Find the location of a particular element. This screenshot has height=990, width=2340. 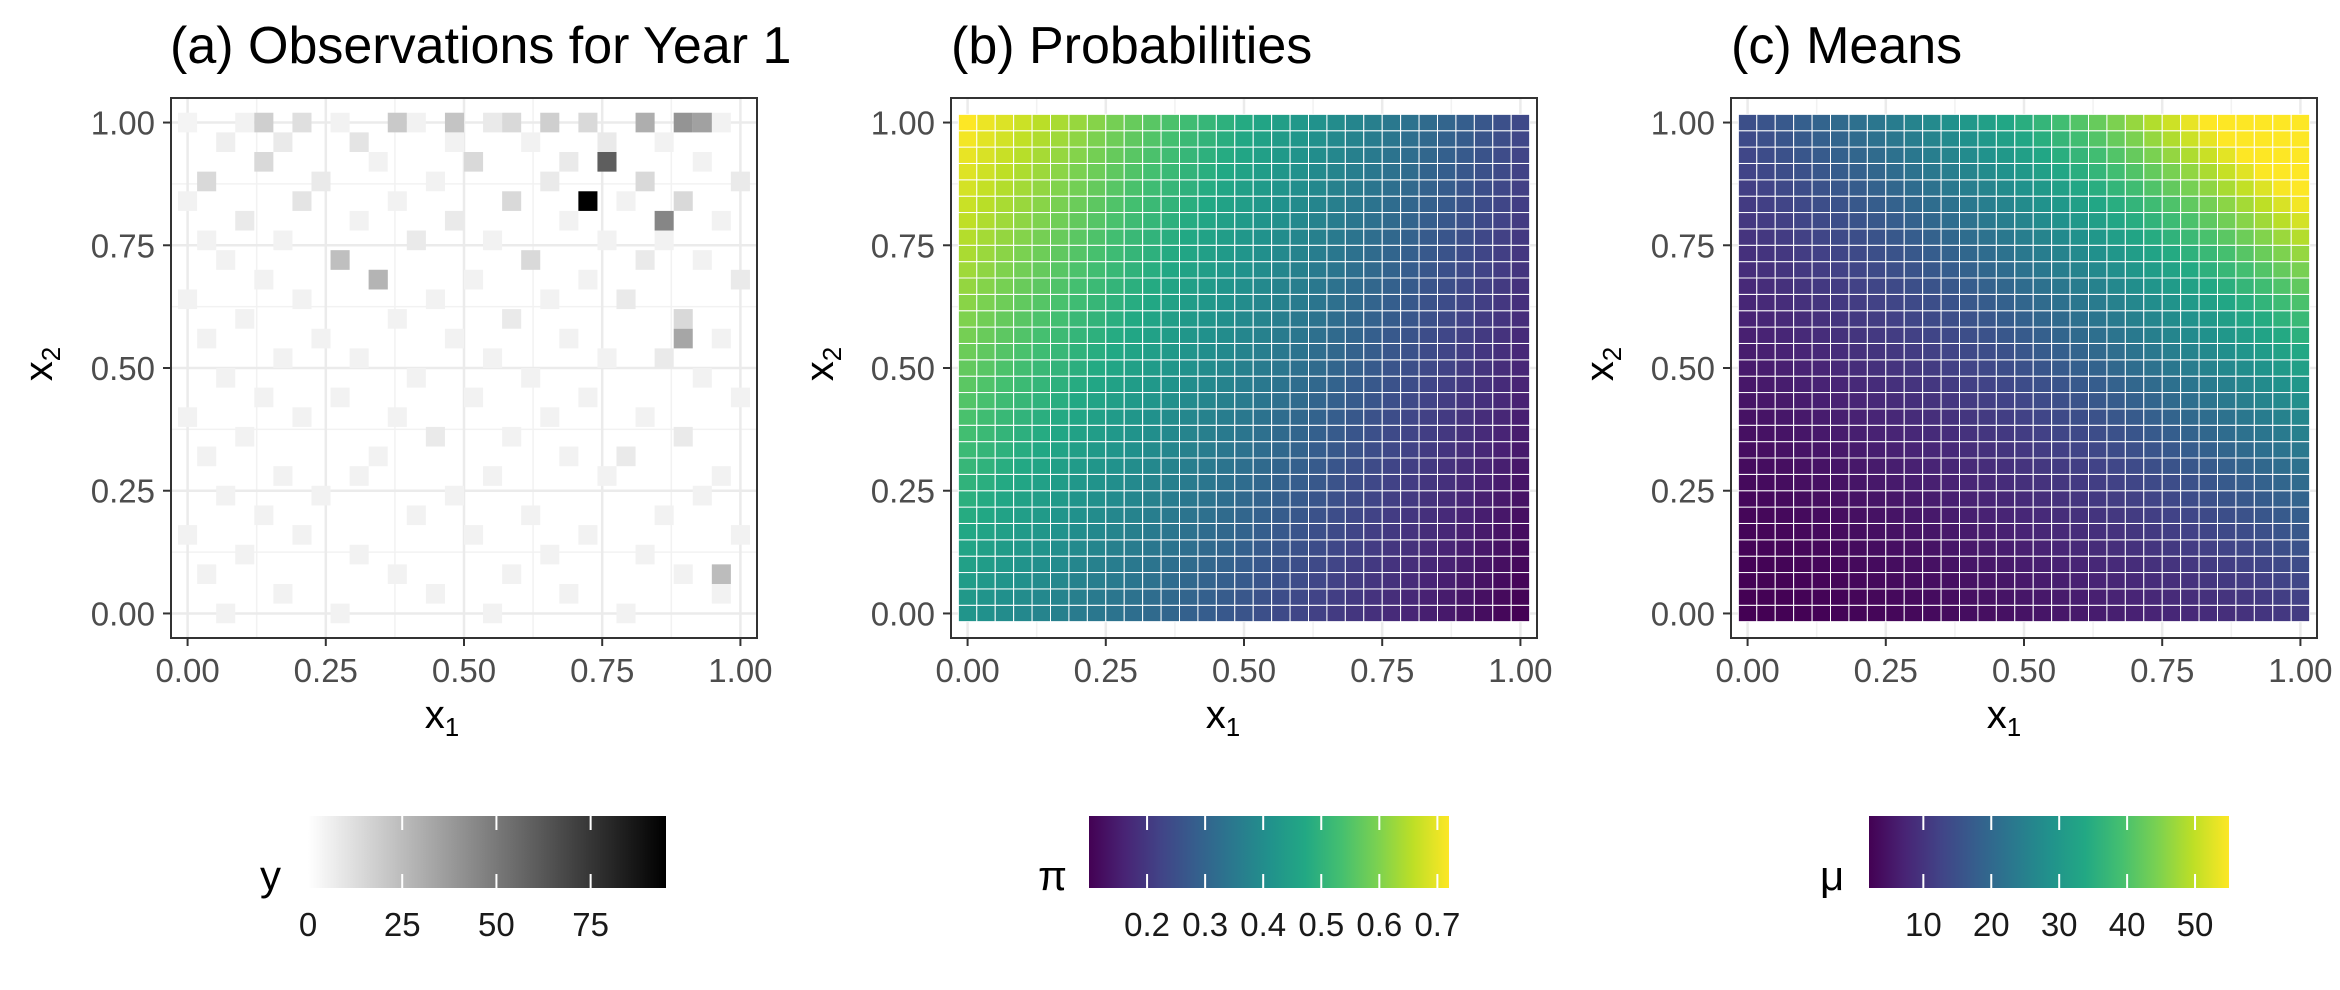

x-tick-label: 0.75 is located at coordinates (602, 670).